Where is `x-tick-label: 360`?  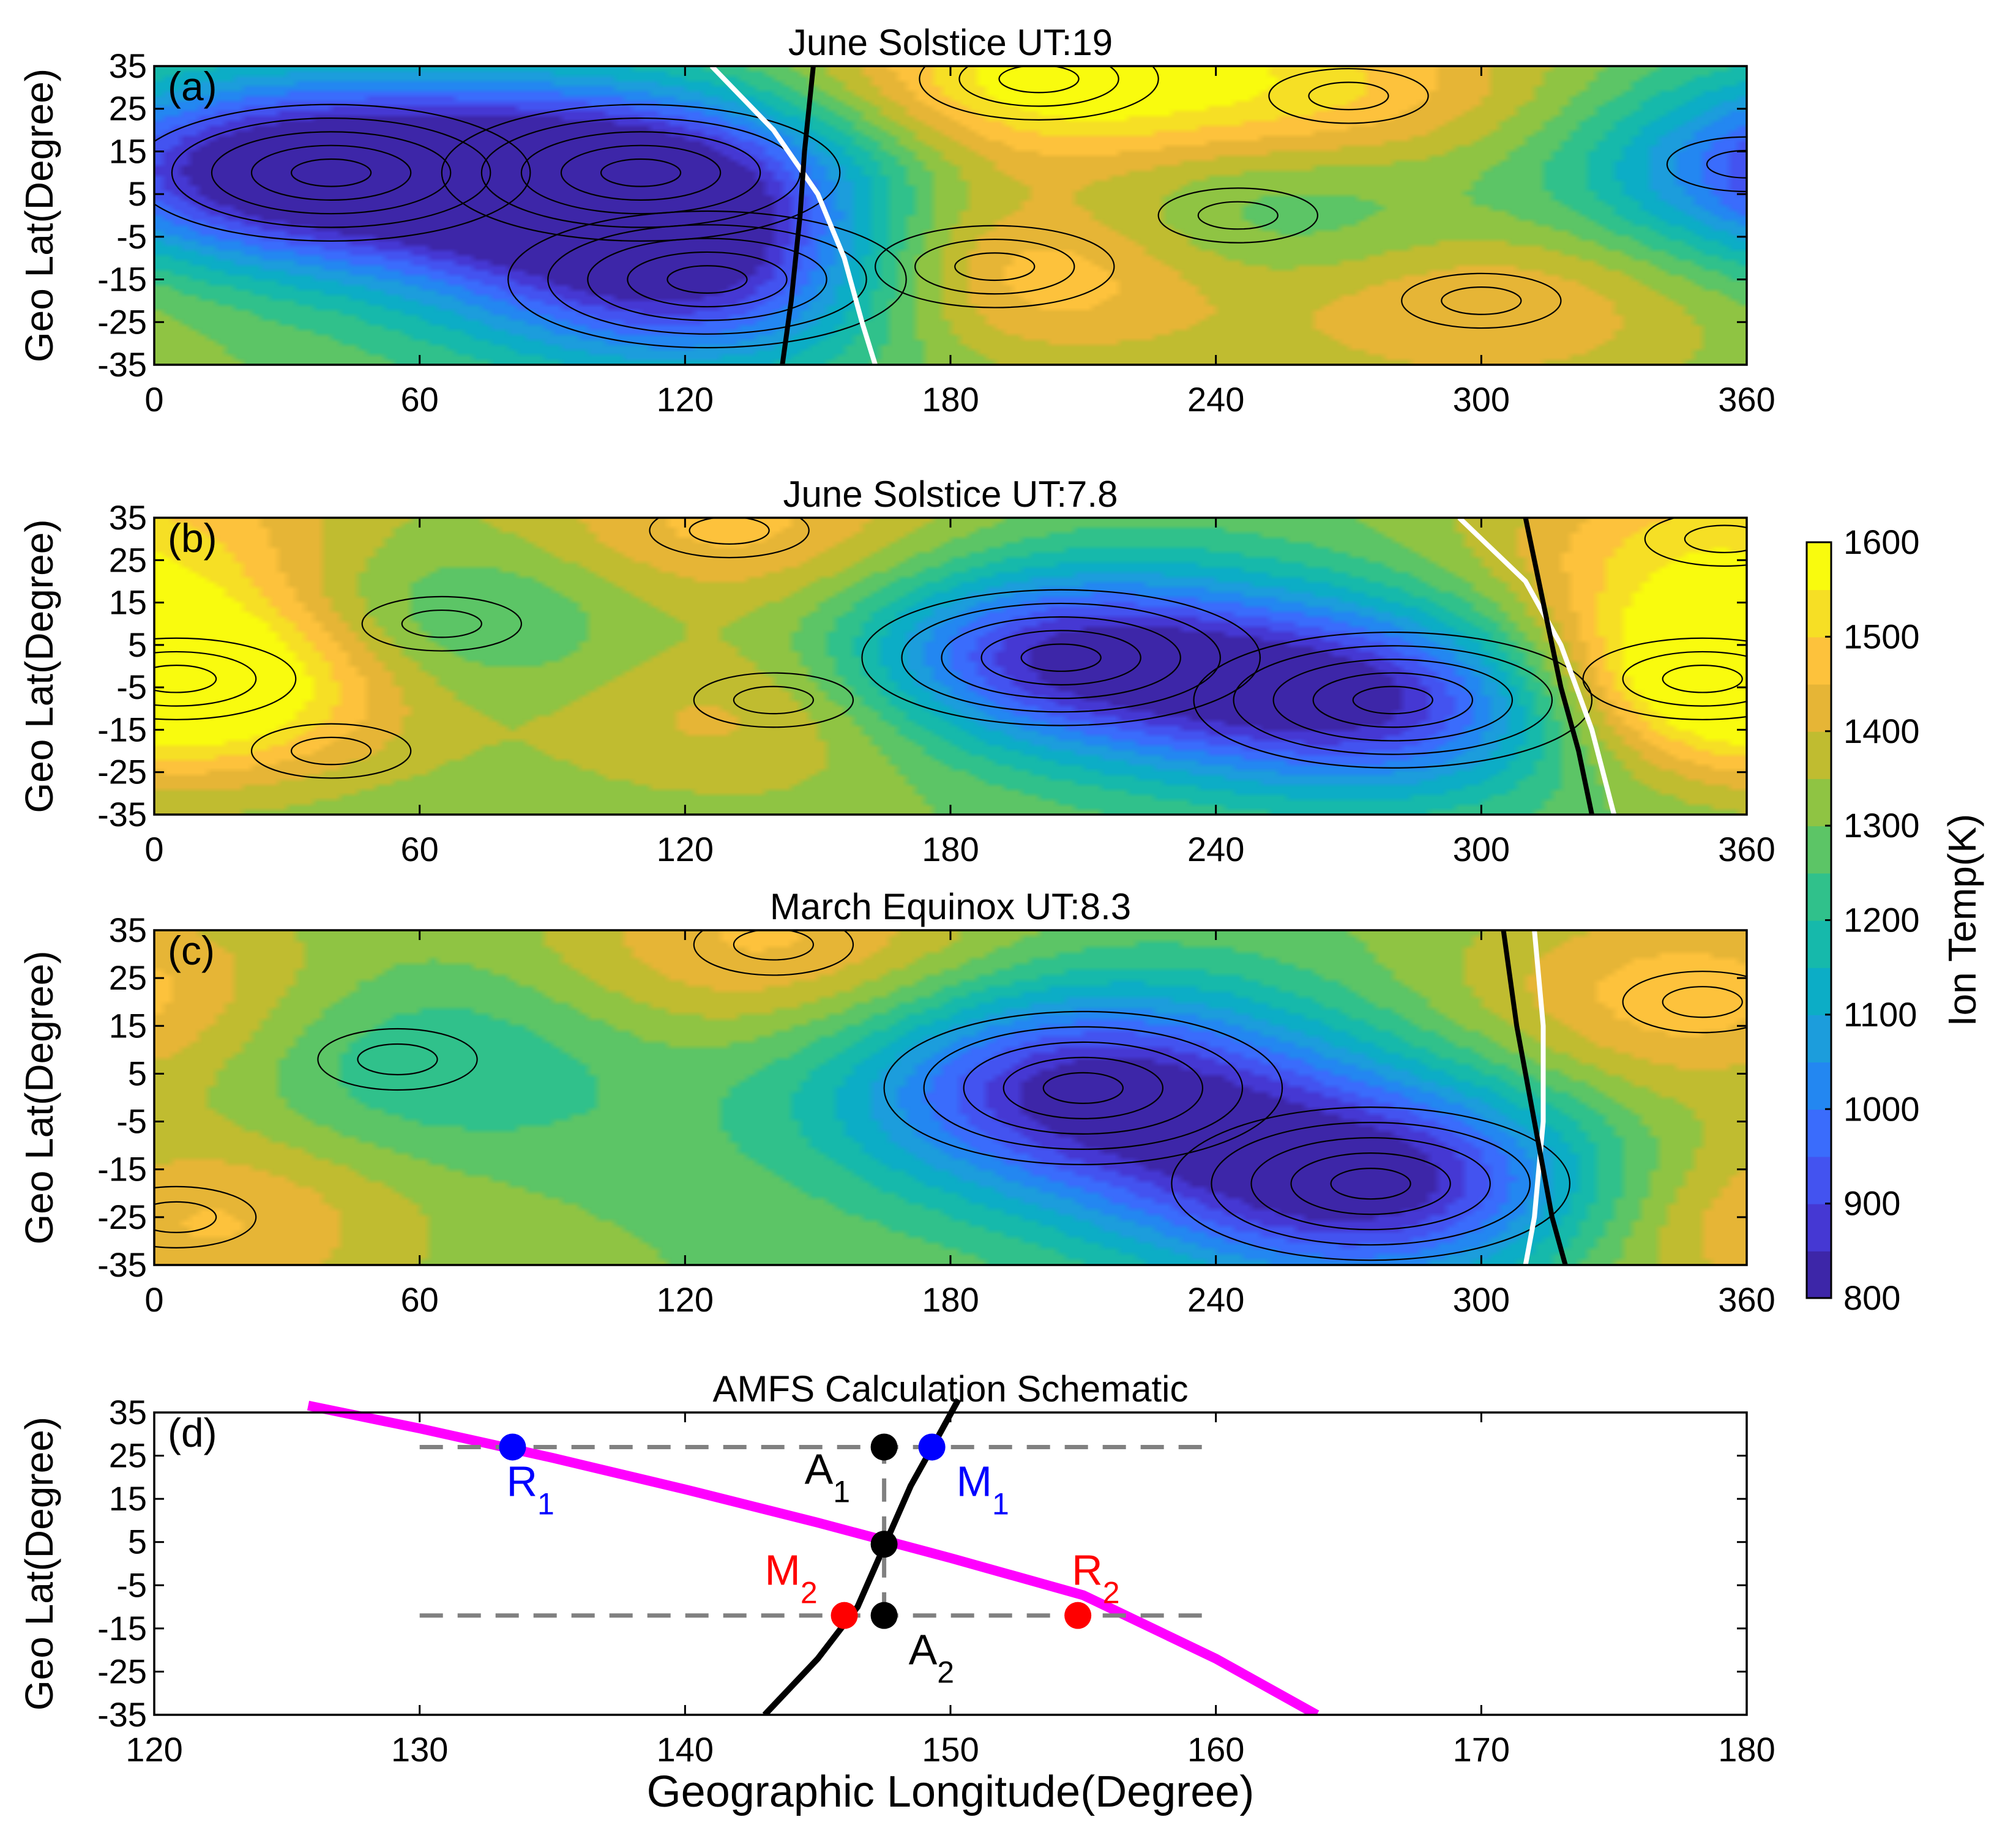
x-tick-label: 360 is located at coordinates (1746, 1299).